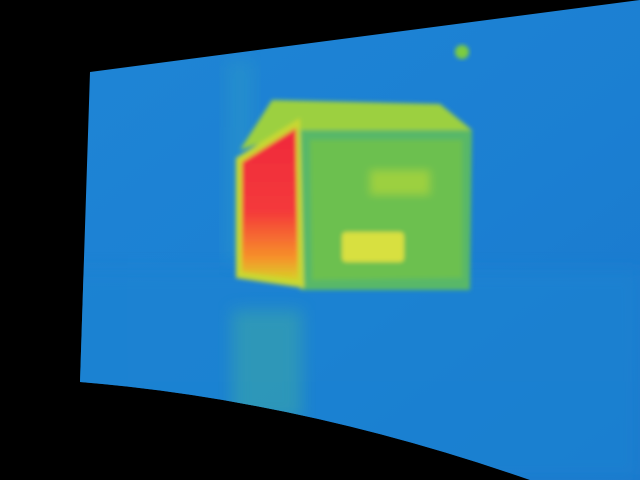 The height and width of the screenshot is (480, 640). Describe the element at coordinates (356, 125) in the screenshot. I see `microwave-top` at that location.